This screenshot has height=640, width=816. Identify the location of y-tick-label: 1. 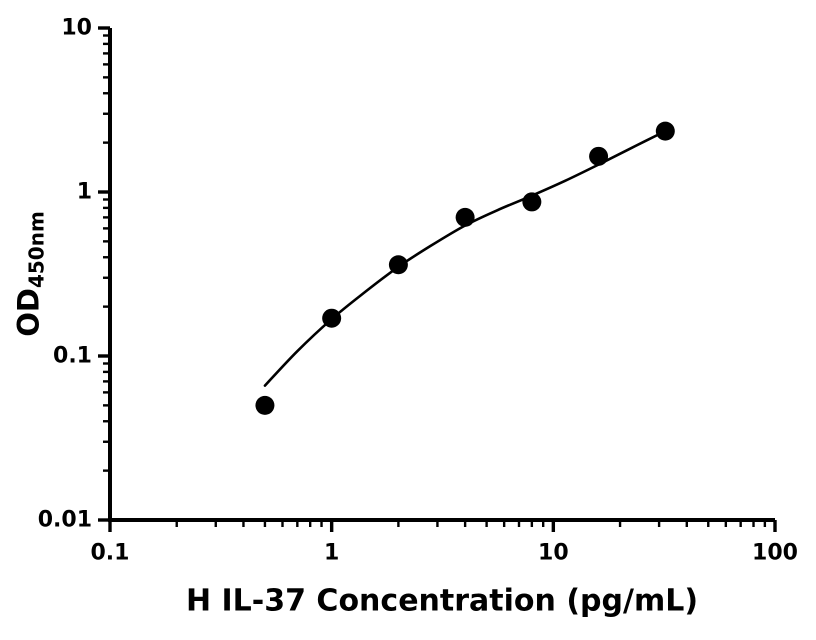
(84, 192).